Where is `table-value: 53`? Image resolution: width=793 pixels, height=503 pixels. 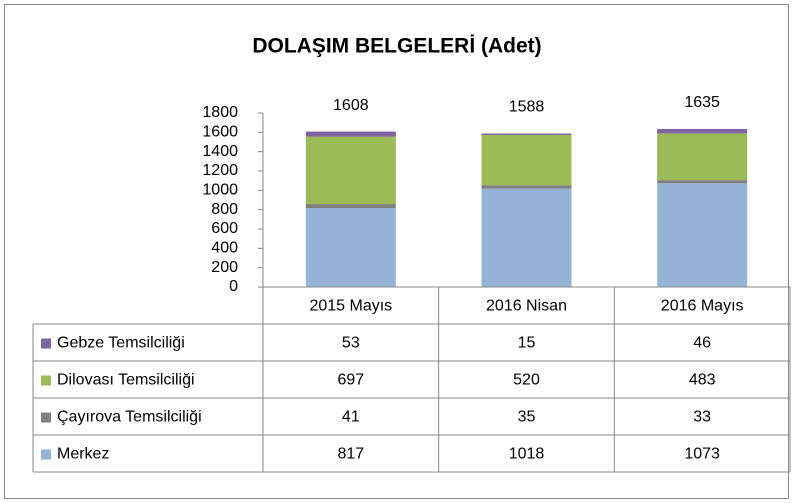
table-value: 53 is located at coordinates (351, 343).